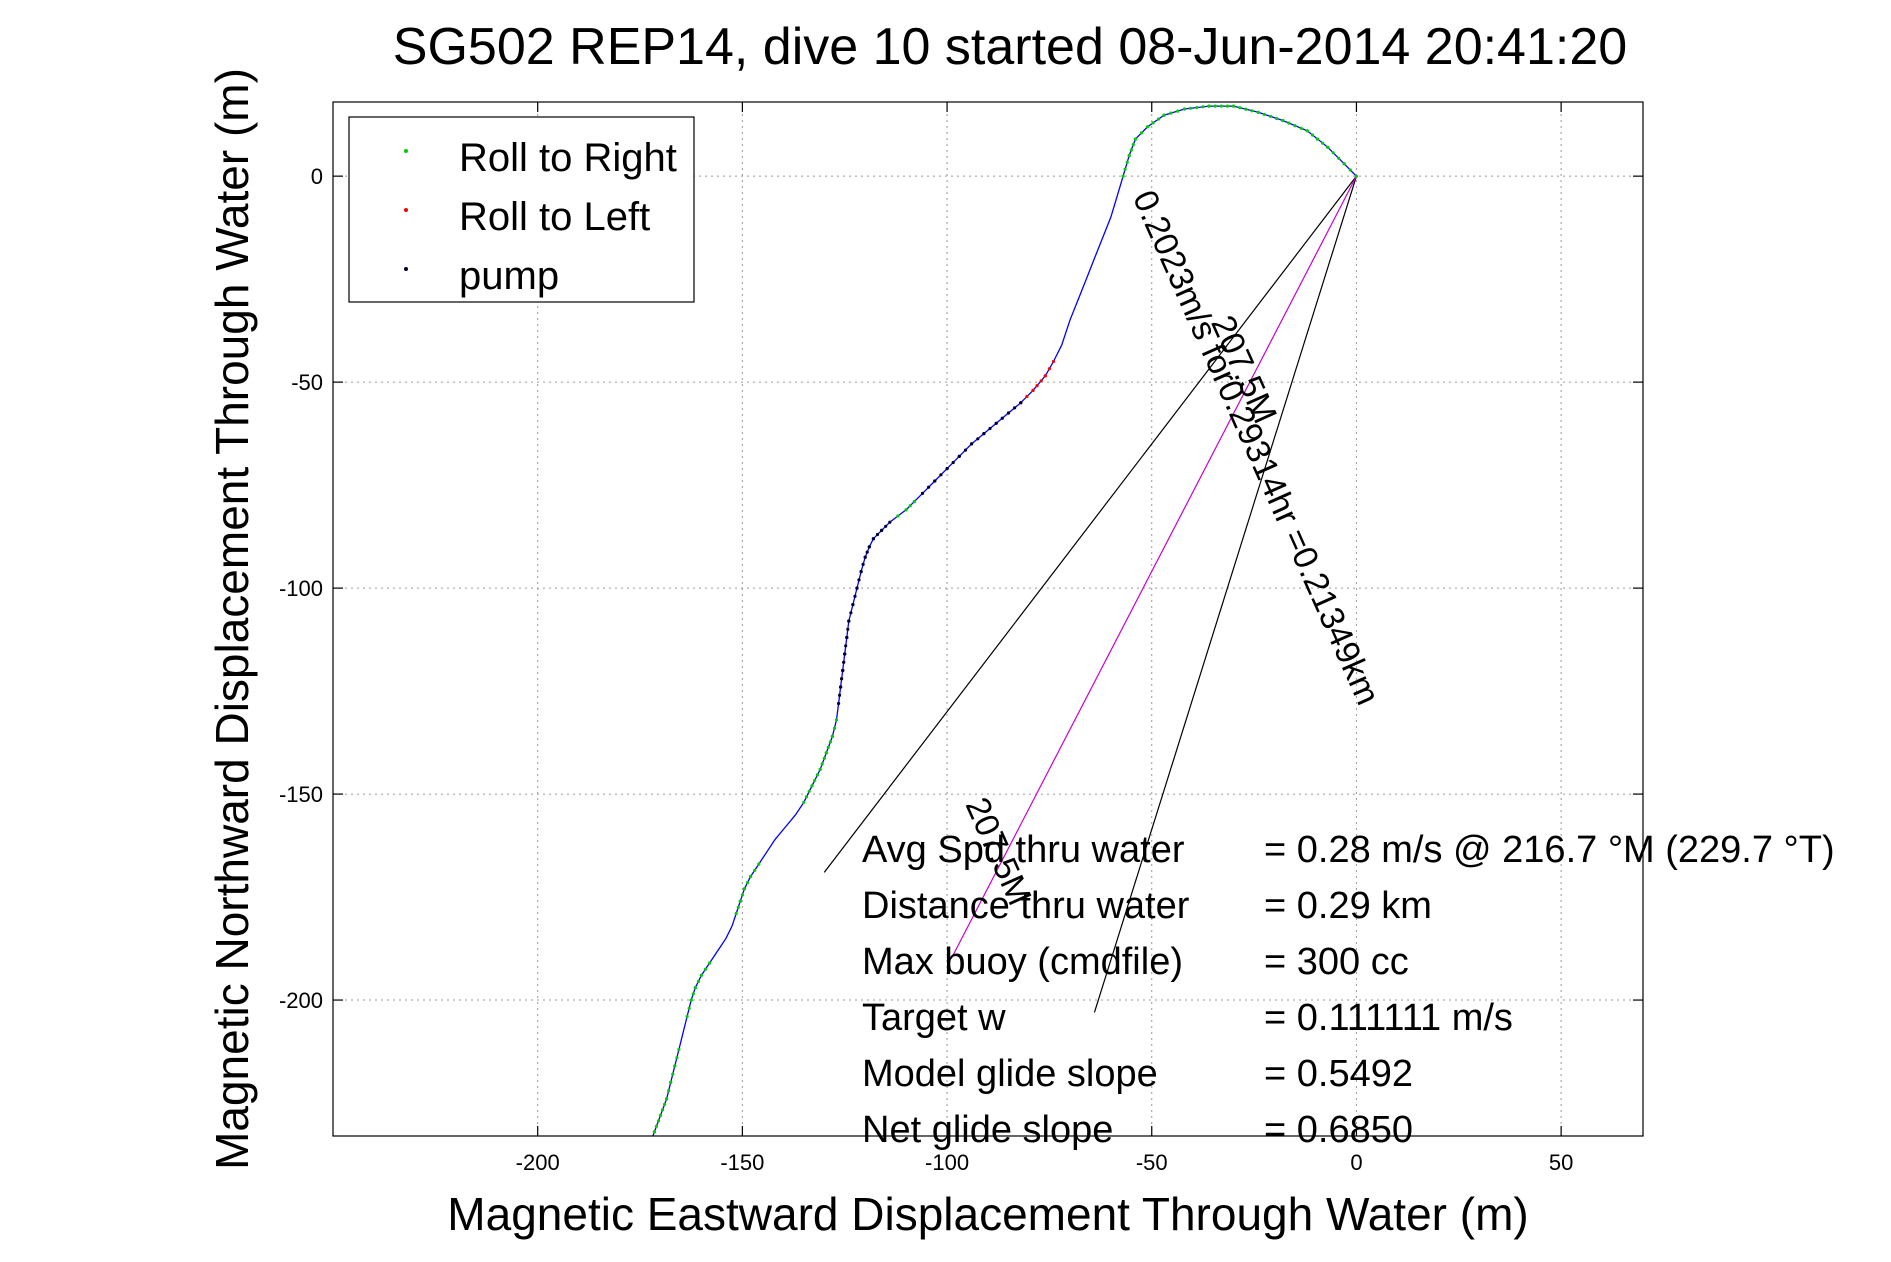 Image resolution: width=1891 pixels, height=1262 pixels. What do you see at coordinates (1338, 1074) in the screenshot?
I see `stat-value-model-glide: = 0.5492` at bounding box center [1338, 1074].